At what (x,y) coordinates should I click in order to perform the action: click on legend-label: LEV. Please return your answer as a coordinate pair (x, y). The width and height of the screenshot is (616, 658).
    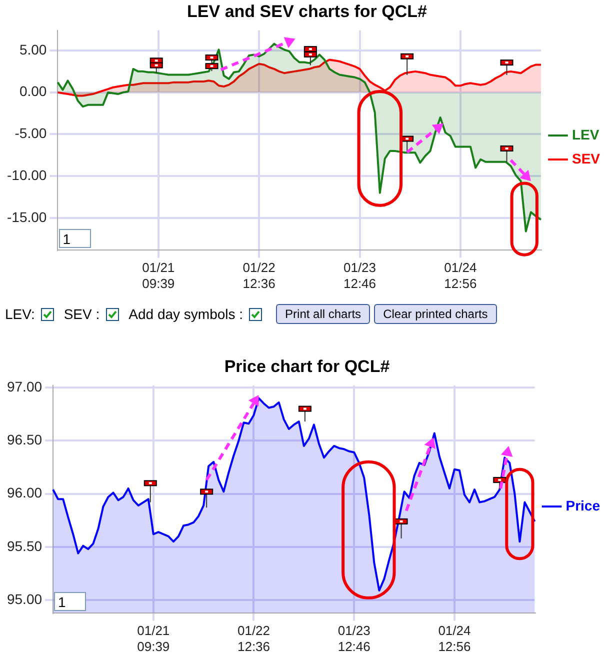
    Looking at the image, I should click on (586, 134).